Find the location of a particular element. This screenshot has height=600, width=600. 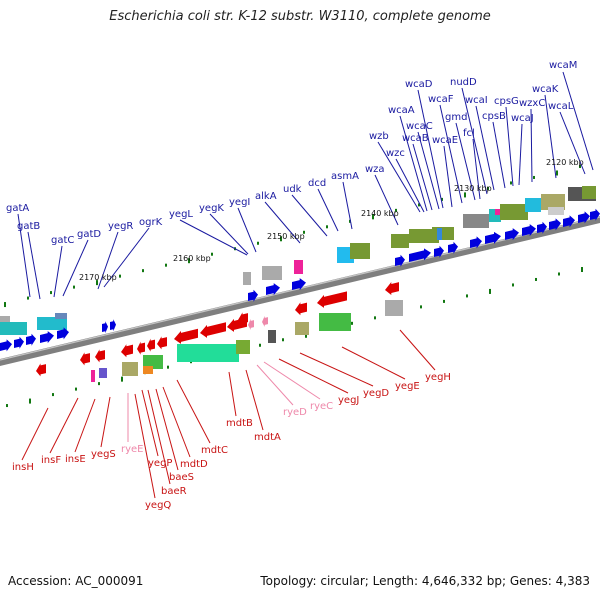

gene-label-wcaC: wcaC is located at coordinates (419, 126).